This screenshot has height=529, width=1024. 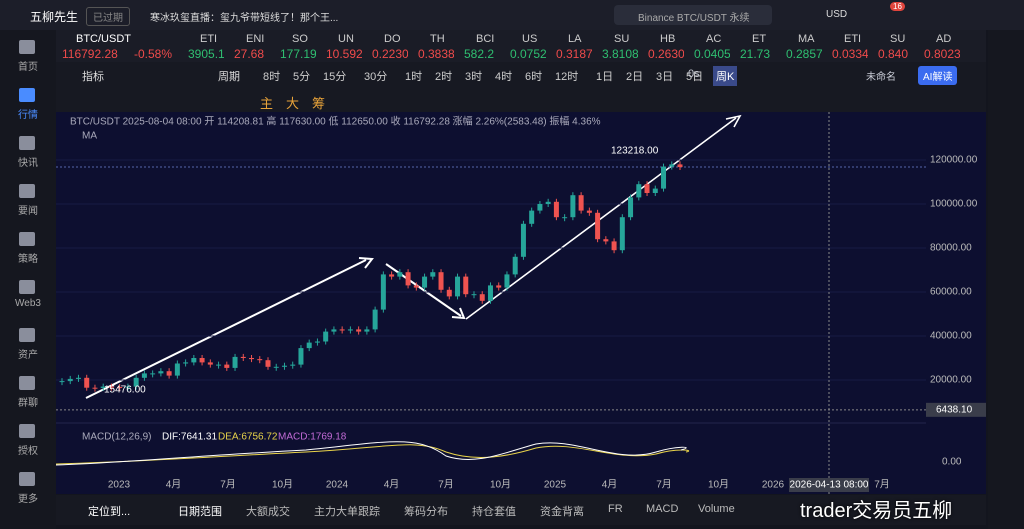 I want to click on price-label: 40000.00, so click(x=951, y=336).